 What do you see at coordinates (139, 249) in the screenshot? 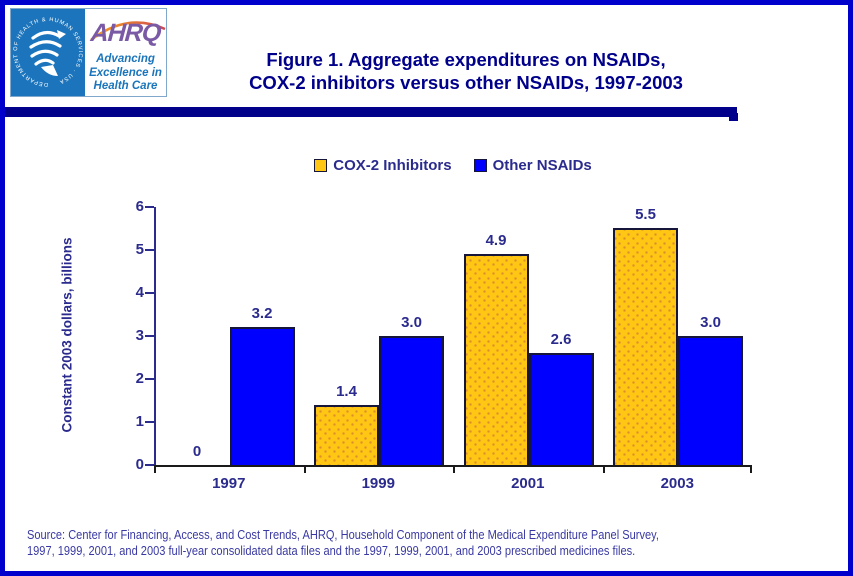
I see `y-axis-tick-label: 5` at bounding box center [139, 249].